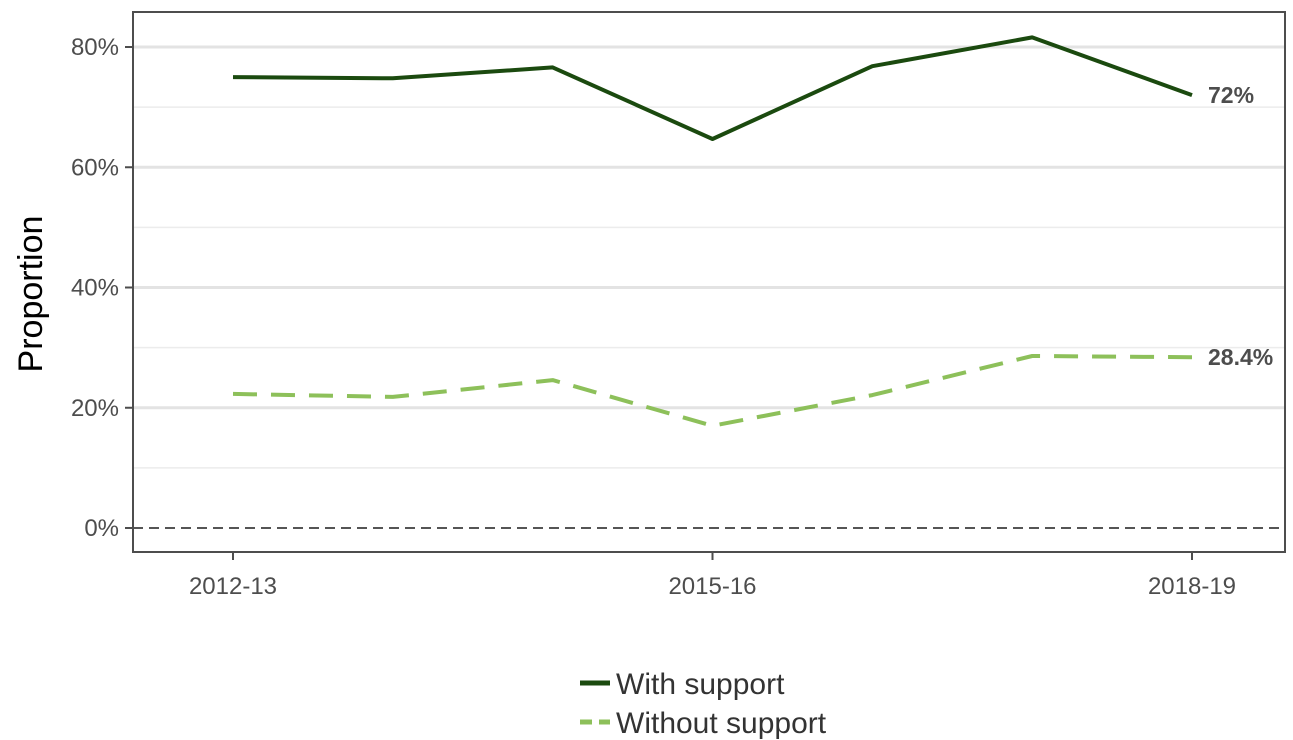 The height and width of the screenshot is (740, 1293). I want to click on x-tick-label: 2018-19, so click(1192, 586).